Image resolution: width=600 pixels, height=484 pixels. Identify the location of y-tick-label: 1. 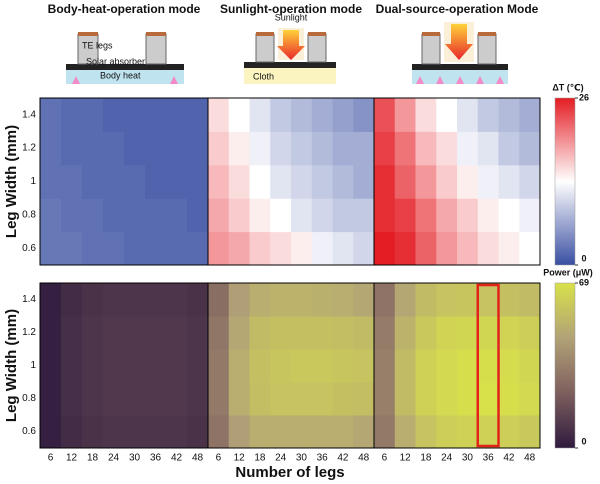
(33, 181).